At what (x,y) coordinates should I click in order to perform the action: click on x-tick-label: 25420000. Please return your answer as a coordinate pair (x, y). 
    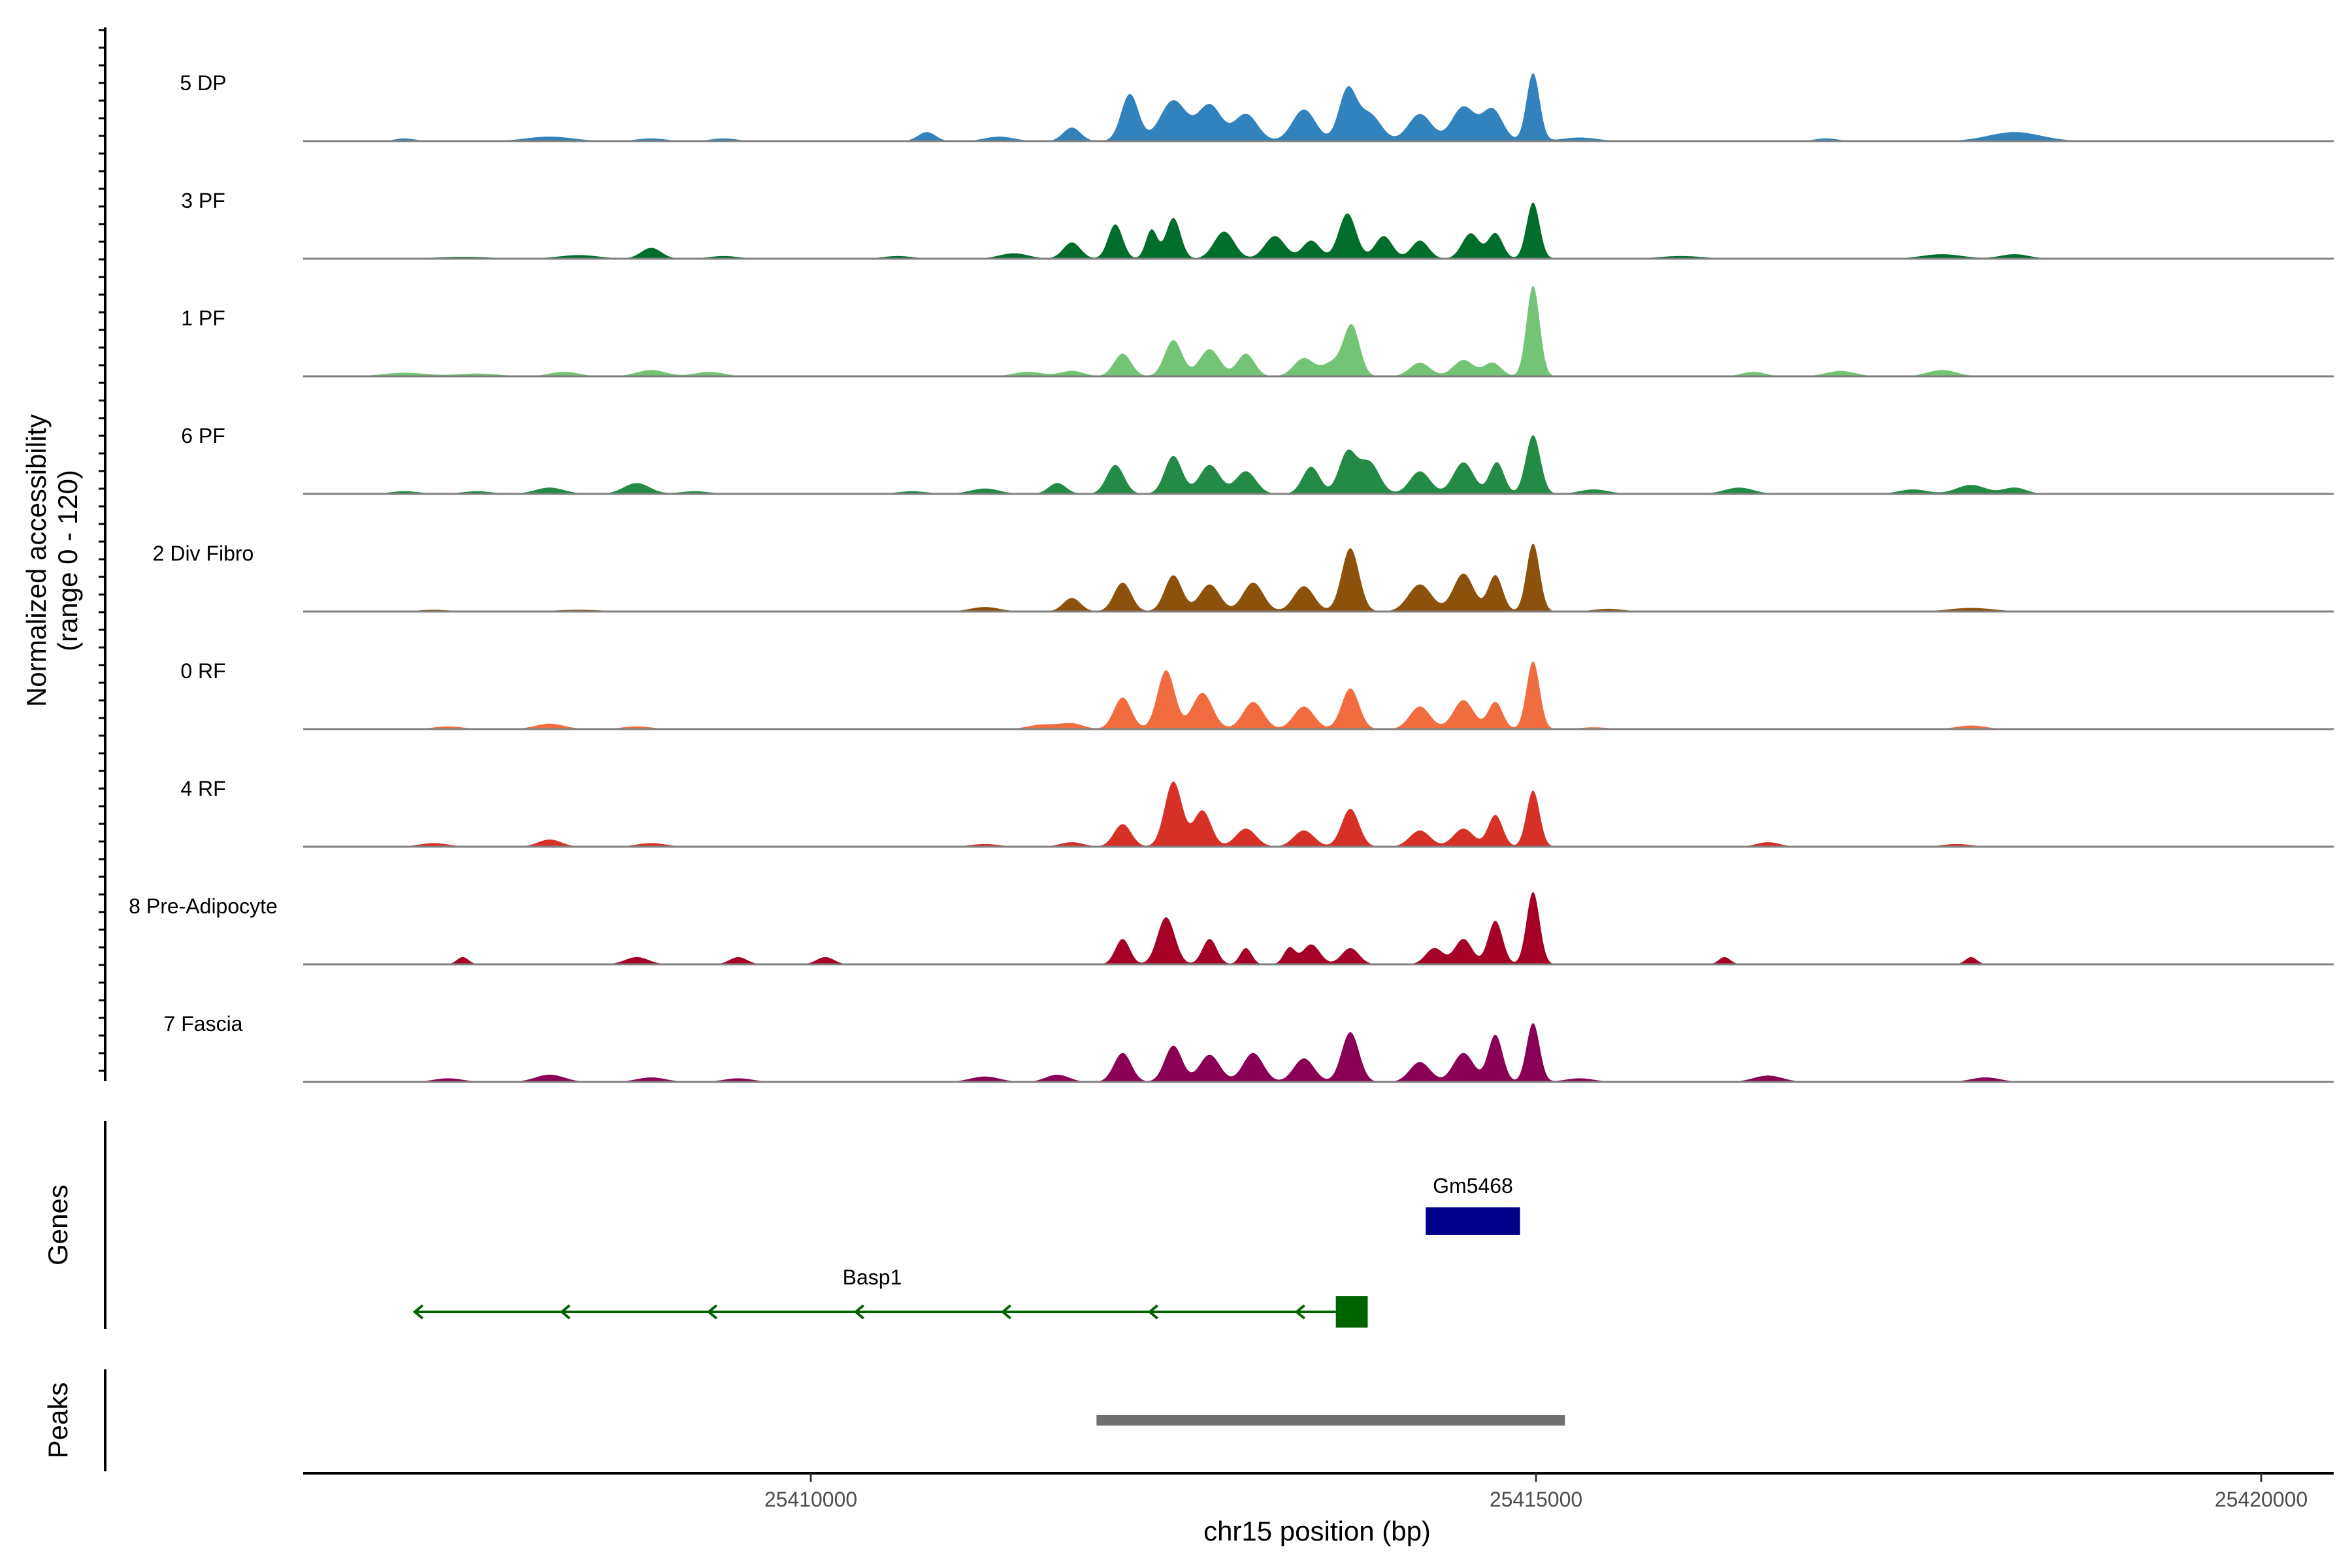
    Looking at the image, I should click on (2261, 1499).